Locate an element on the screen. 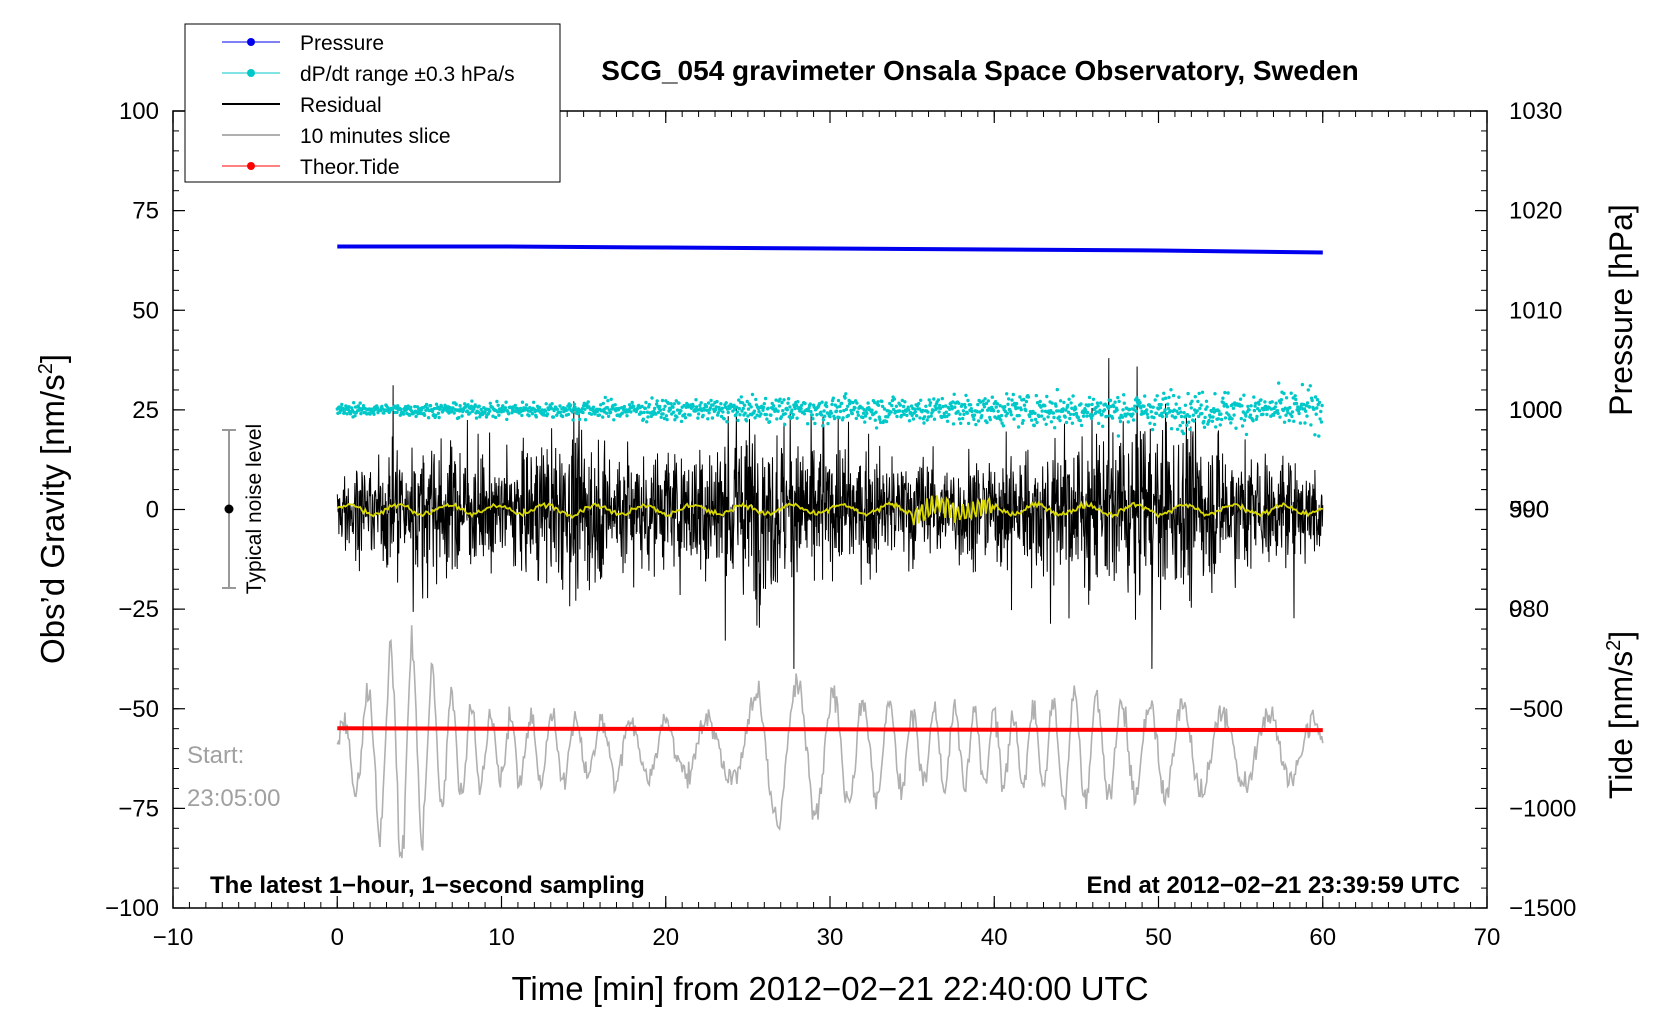 Image resolution: width=1676 pixels, height=1020 pixels. noise-label: Typical noise level is located at coordinates (254, 509).